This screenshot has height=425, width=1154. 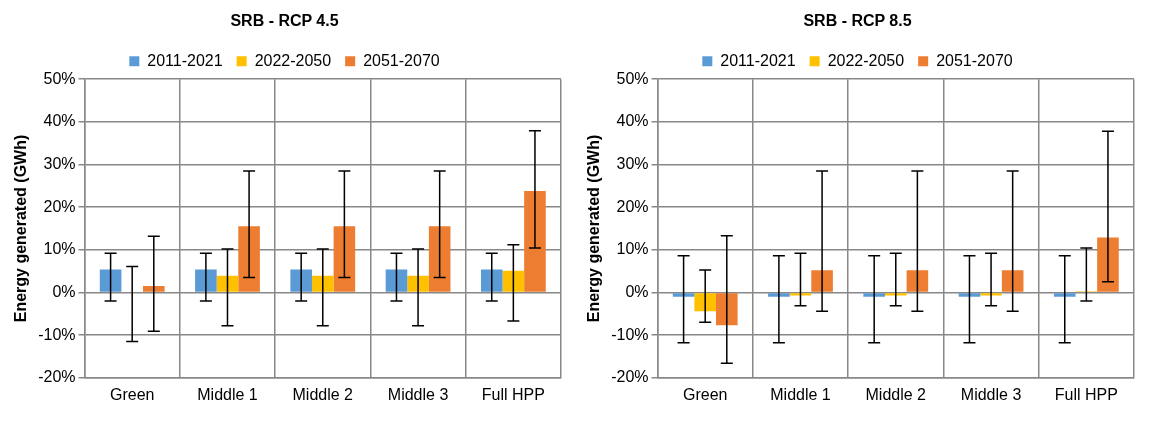 I want to click on chart-title: SRB - RCP 8.5, so click(x=857, y=21).